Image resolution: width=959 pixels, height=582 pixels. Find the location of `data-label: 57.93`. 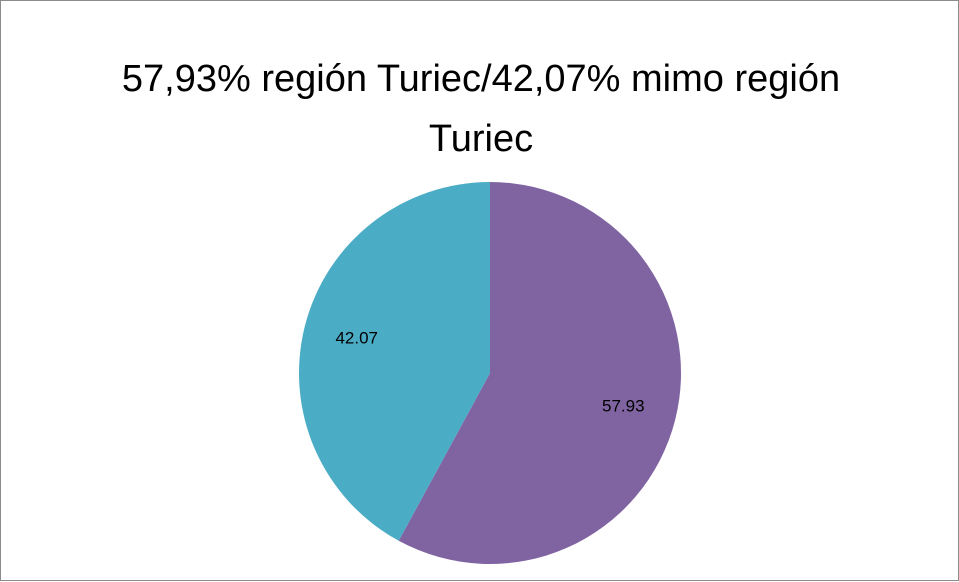

data-label: 57.93 is located at coordinates (623, 405).